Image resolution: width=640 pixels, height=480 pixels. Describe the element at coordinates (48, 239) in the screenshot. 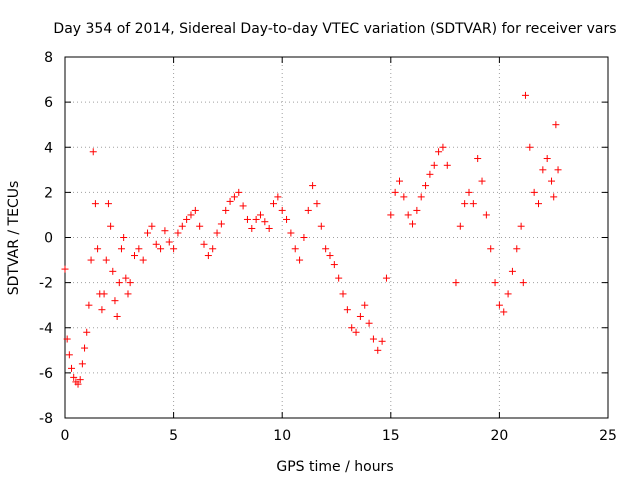

I see `y-tick-label: 0` at that location.